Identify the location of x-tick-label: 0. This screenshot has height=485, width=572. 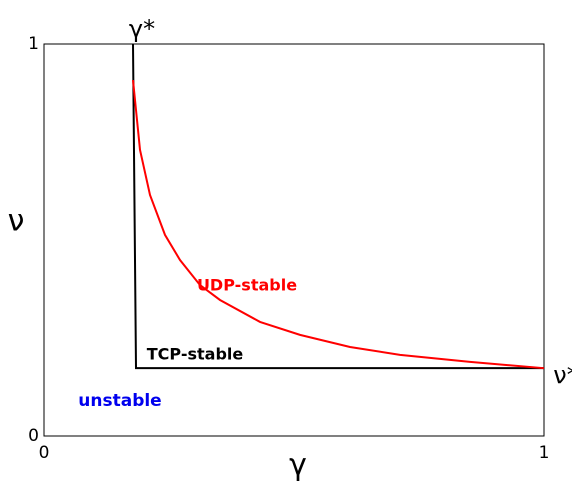
(44, 453).